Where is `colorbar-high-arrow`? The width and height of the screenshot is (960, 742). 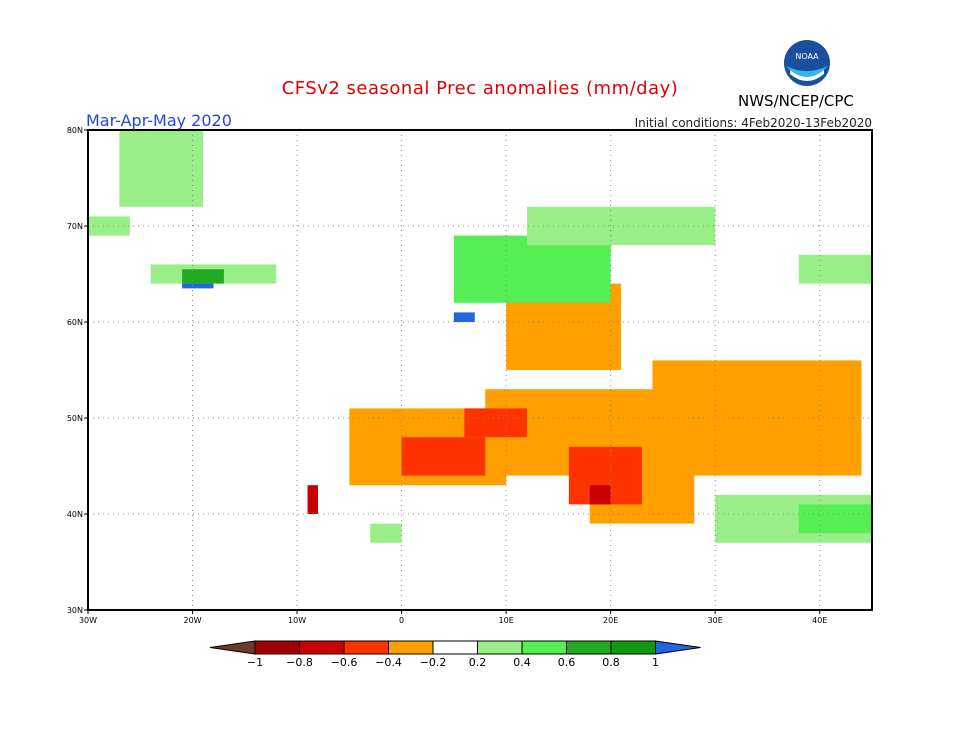 colorbar-high-arrow is located at coordinates (678, 647).